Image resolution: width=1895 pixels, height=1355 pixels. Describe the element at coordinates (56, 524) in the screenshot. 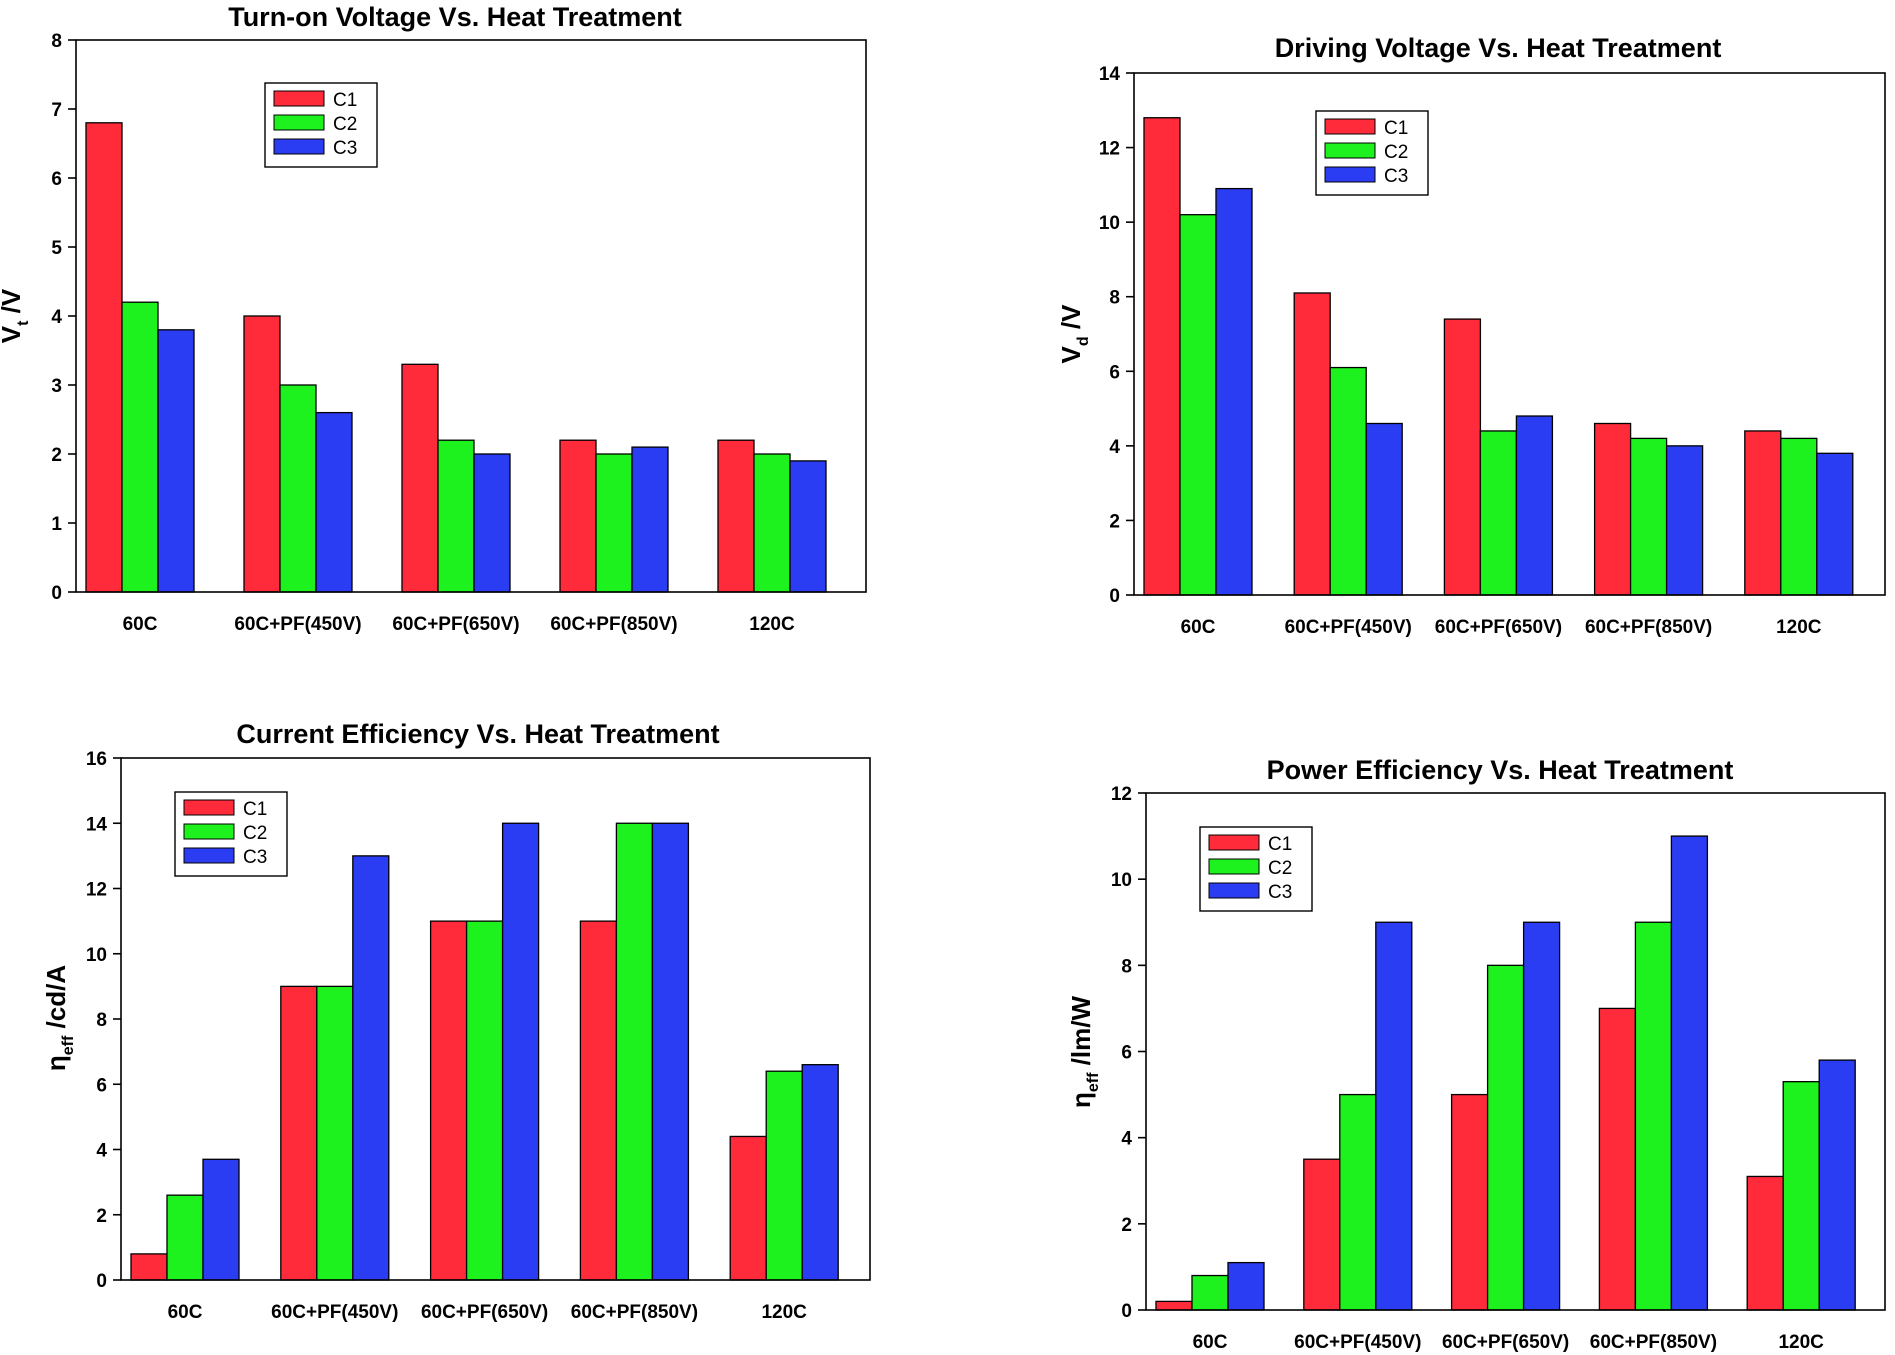

I see `y-tick-label: 1` at that location.